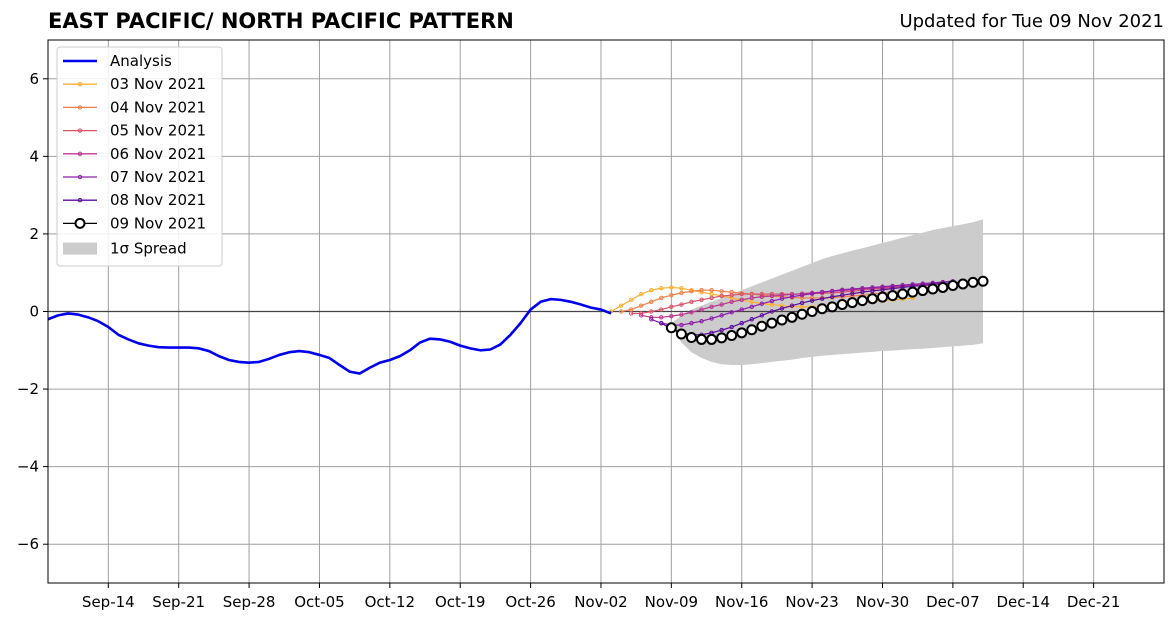  What do you see at coordinates (741, 602) in the screenshot?
I see `x-tick-label: Nov-16` at bounding box center [741, 602].